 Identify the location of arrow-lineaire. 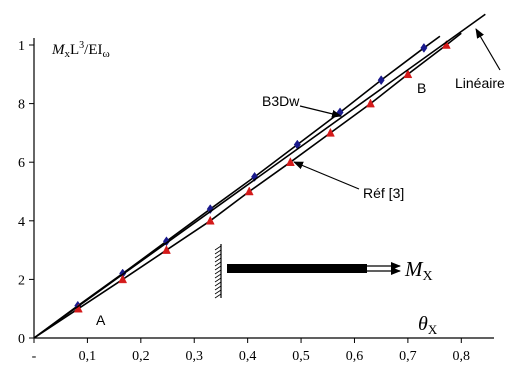
(488, 49).